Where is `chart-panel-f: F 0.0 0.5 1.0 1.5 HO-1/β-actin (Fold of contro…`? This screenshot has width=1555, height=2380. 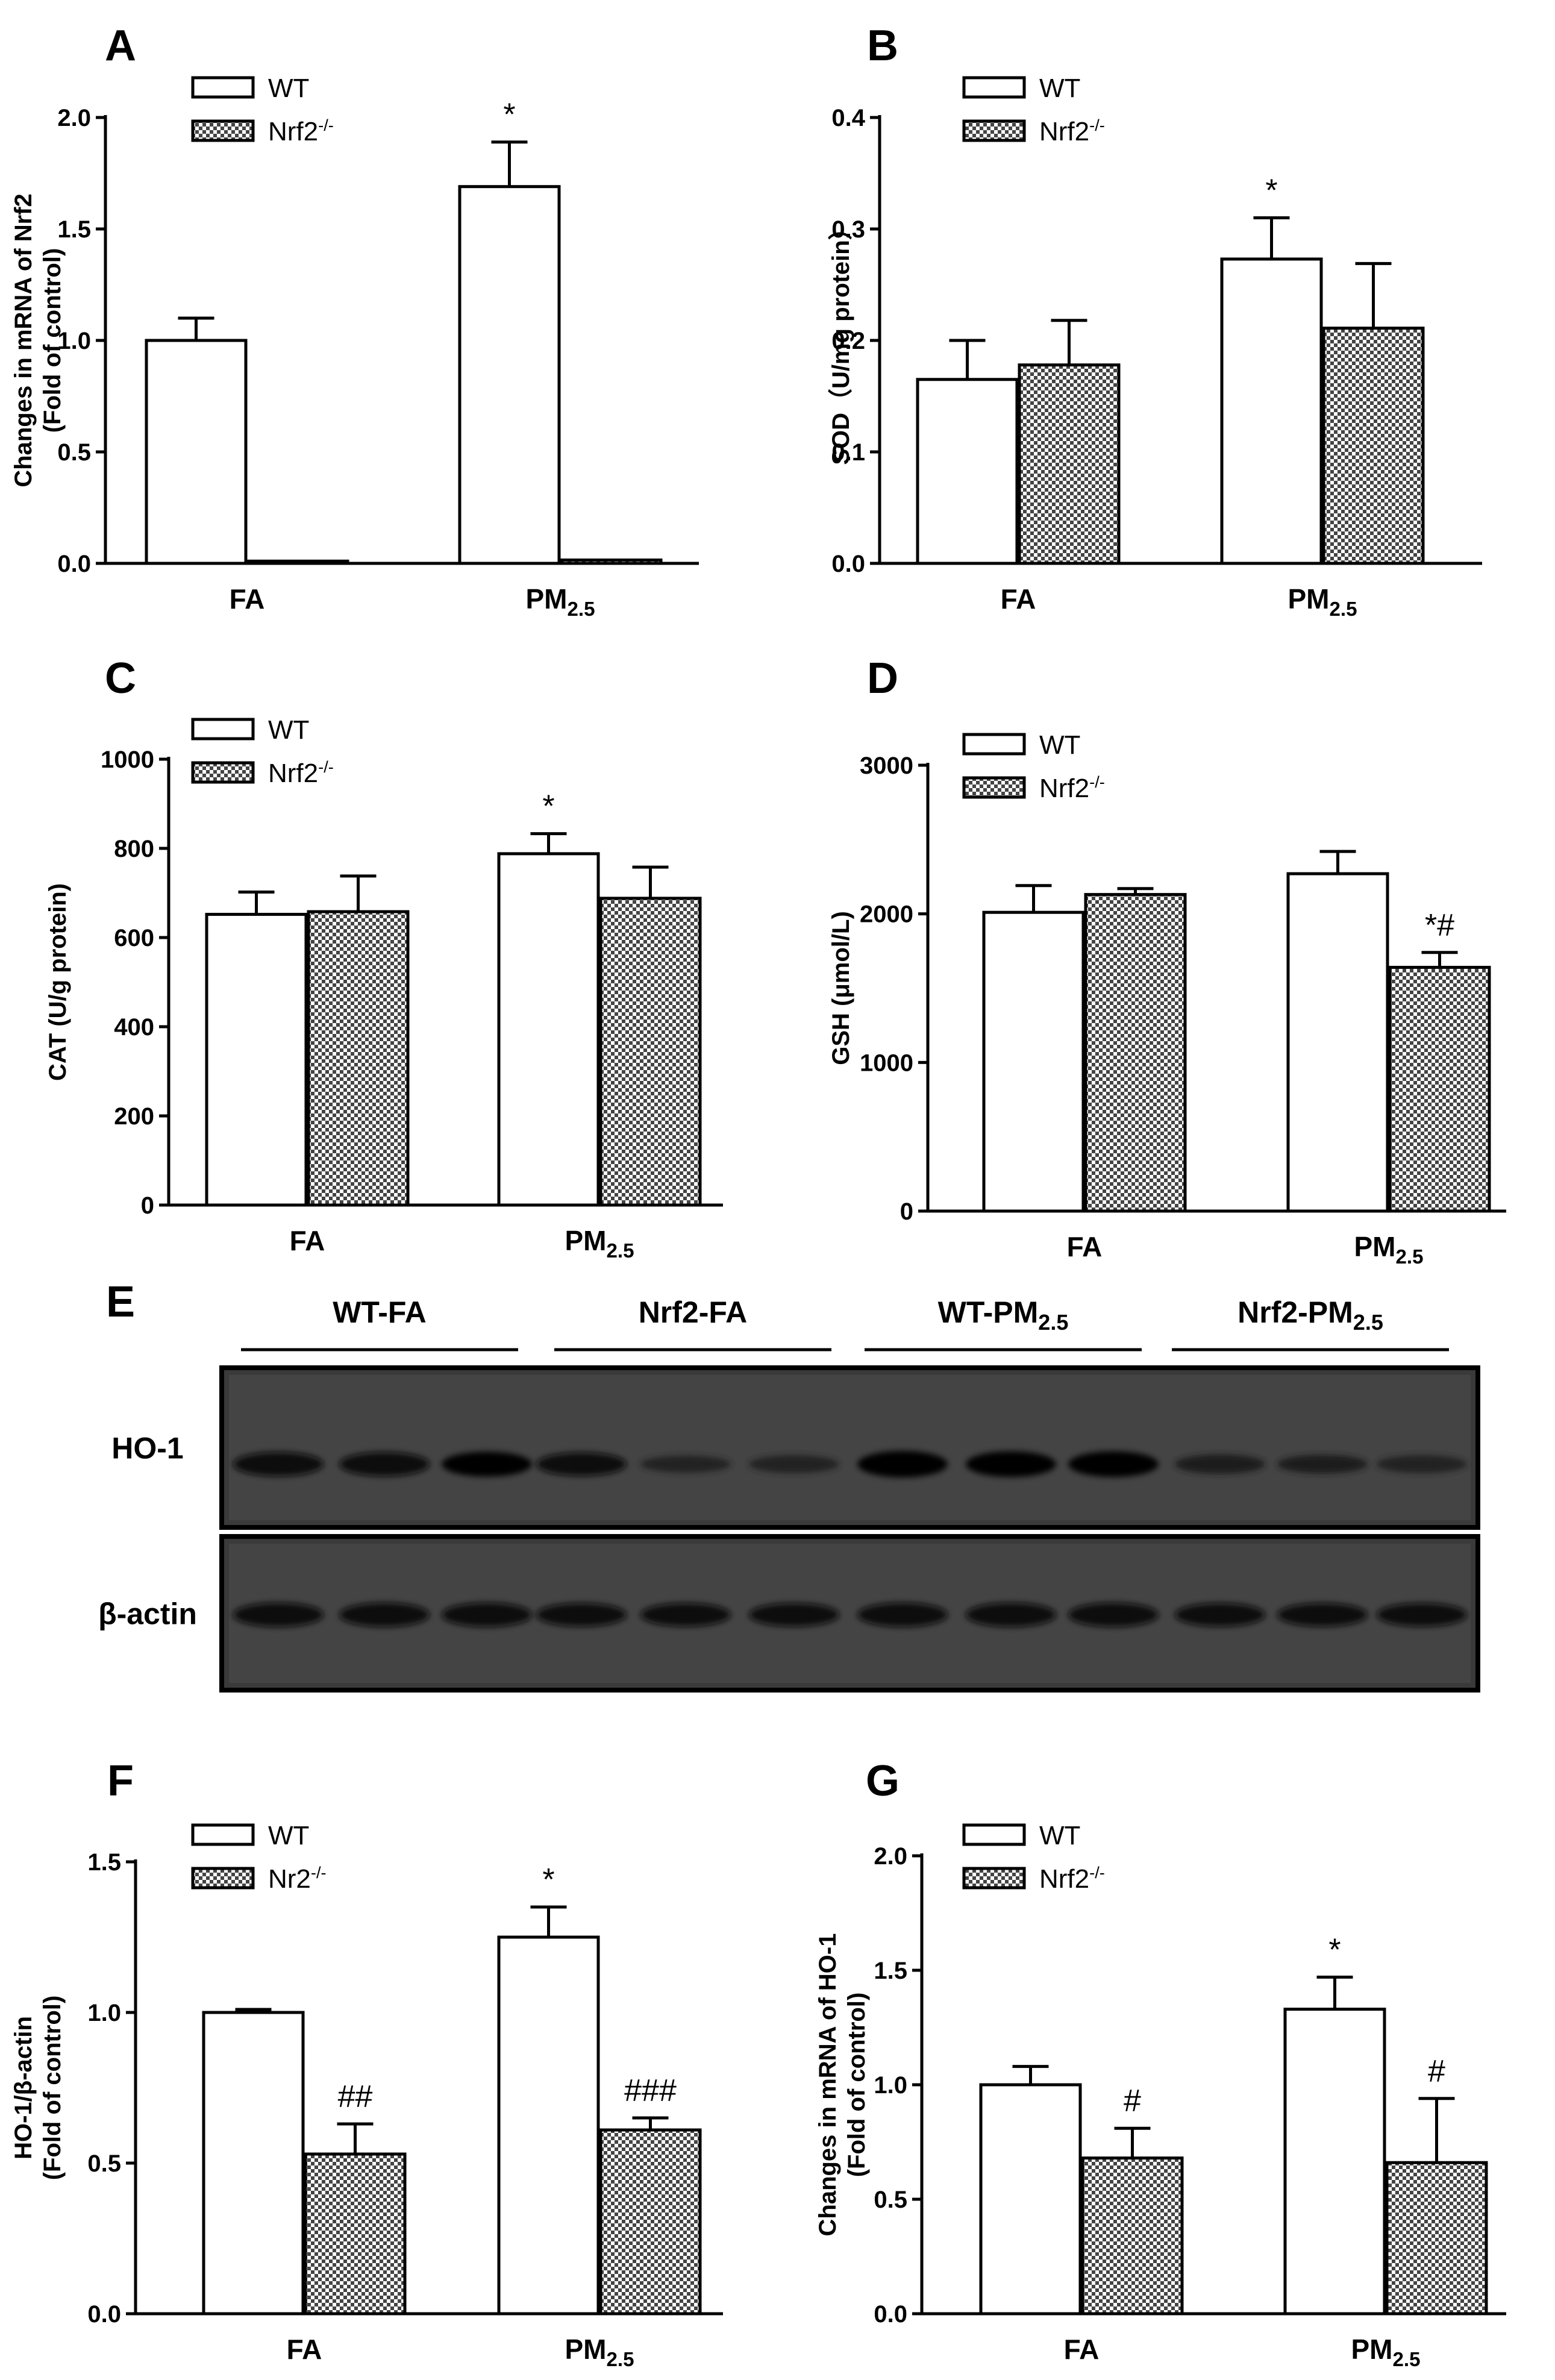
chart-panel-f: F 0.0 0.5 1.0 1.5 HO-1/β-actin (Fold of contro… is located at coordinates (366, 2064).